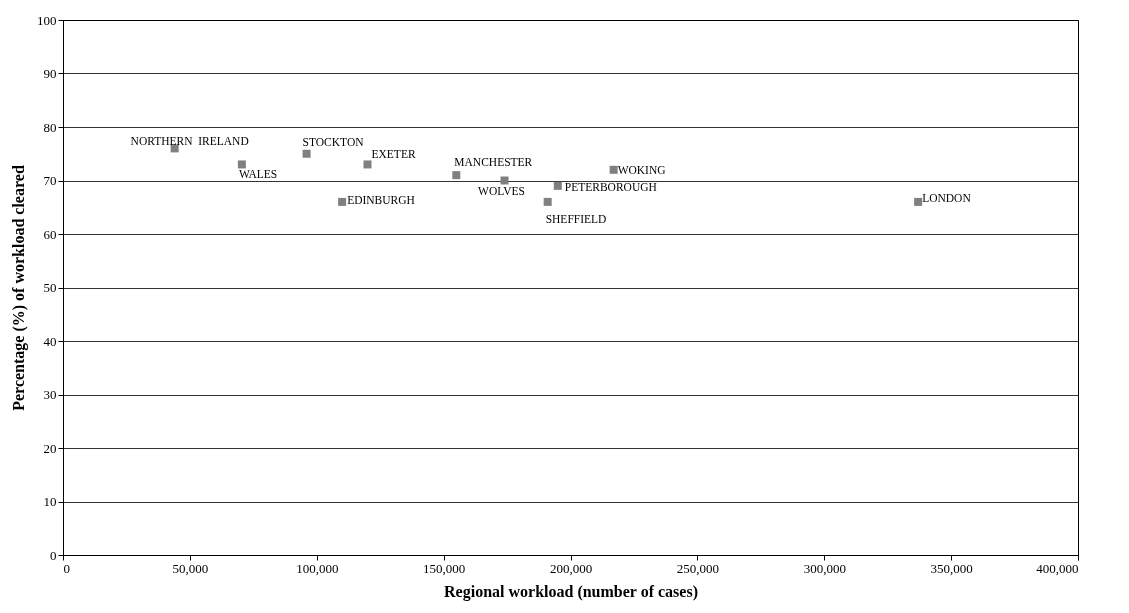 This screenshot has height=613, width=1129. What do you see at coordinates (571, 591) in the screenshot?
I see `x-axis-title: Regional workload (number of cases)` at bounding box center [571, 591].